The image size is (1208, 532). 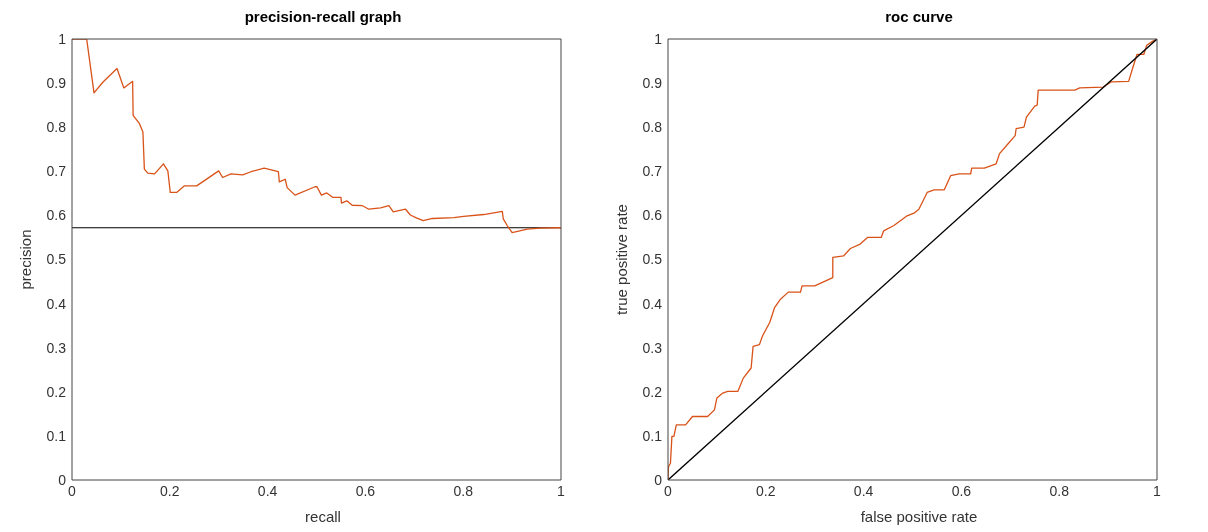 I want to click on y-axis-title: precision, so click(x=26, y=259).